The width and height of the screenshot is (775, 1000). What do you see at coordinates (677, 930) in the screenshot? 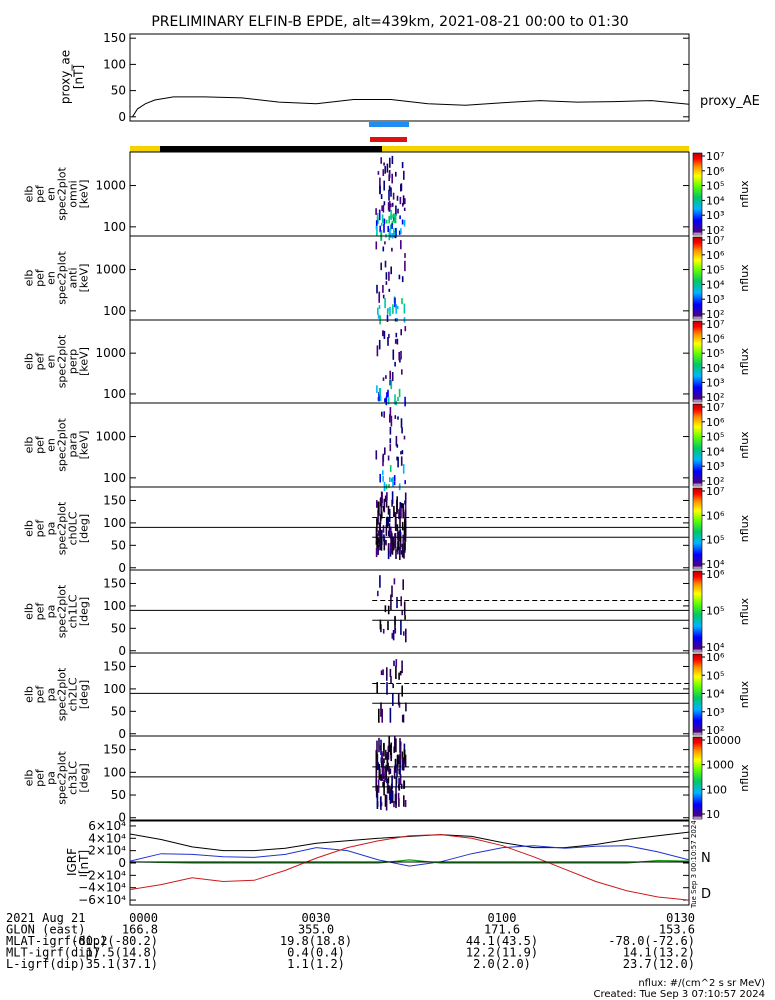
I see `ephemeris-value: 153.6` at bounding box center [677, 930].